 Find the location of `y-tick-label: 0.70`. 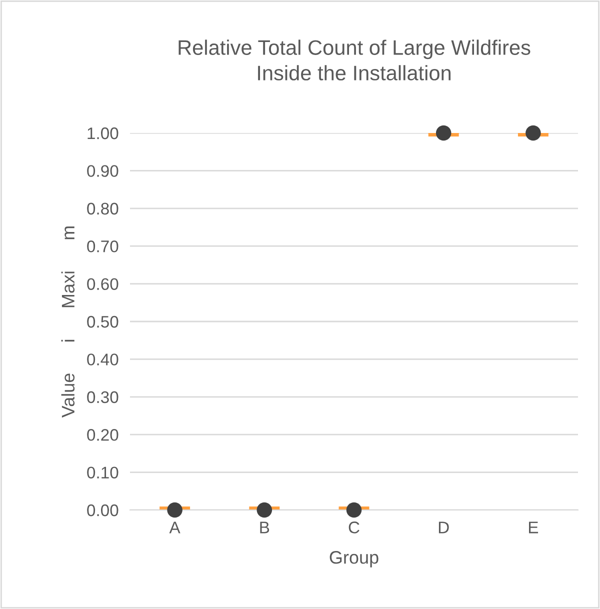

y-tick-label: 0.70 is located at coordinates (102, 246).